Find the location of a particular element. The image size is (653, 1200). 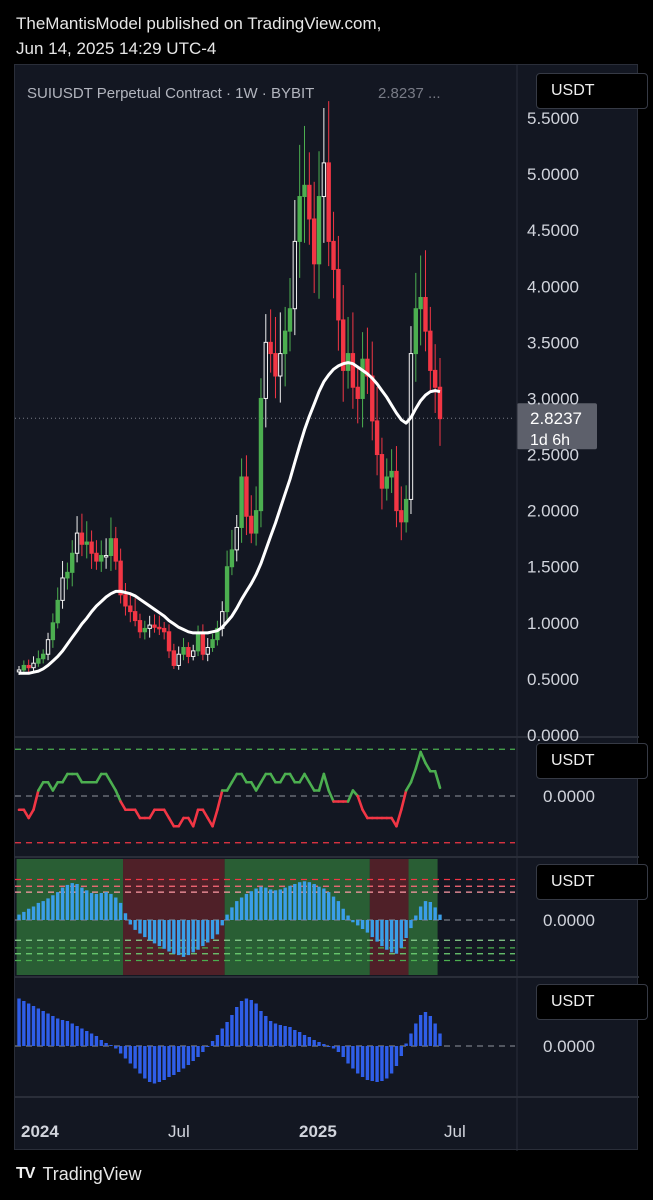

tradingview-footer: TV TradingView is located at coordinates (79, 1174).